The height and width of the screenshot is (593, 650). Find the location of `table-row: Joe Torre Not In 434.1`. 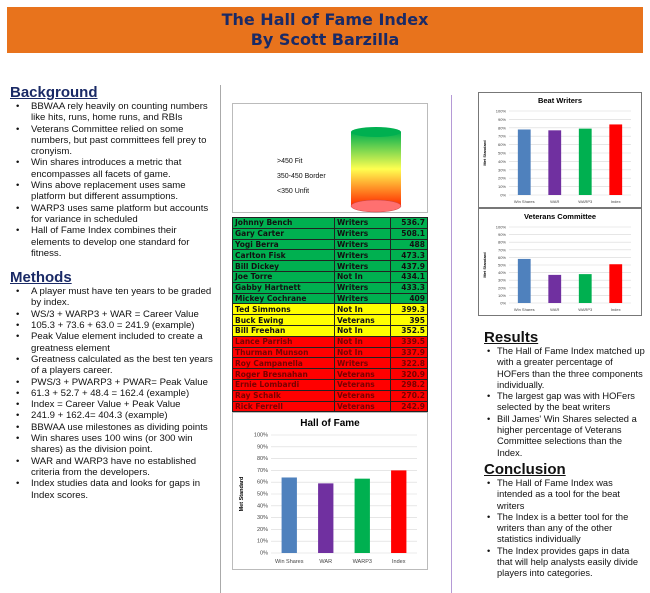

table-row: Joe Torre Not In 434.1 is located at coordinates (330, 276).